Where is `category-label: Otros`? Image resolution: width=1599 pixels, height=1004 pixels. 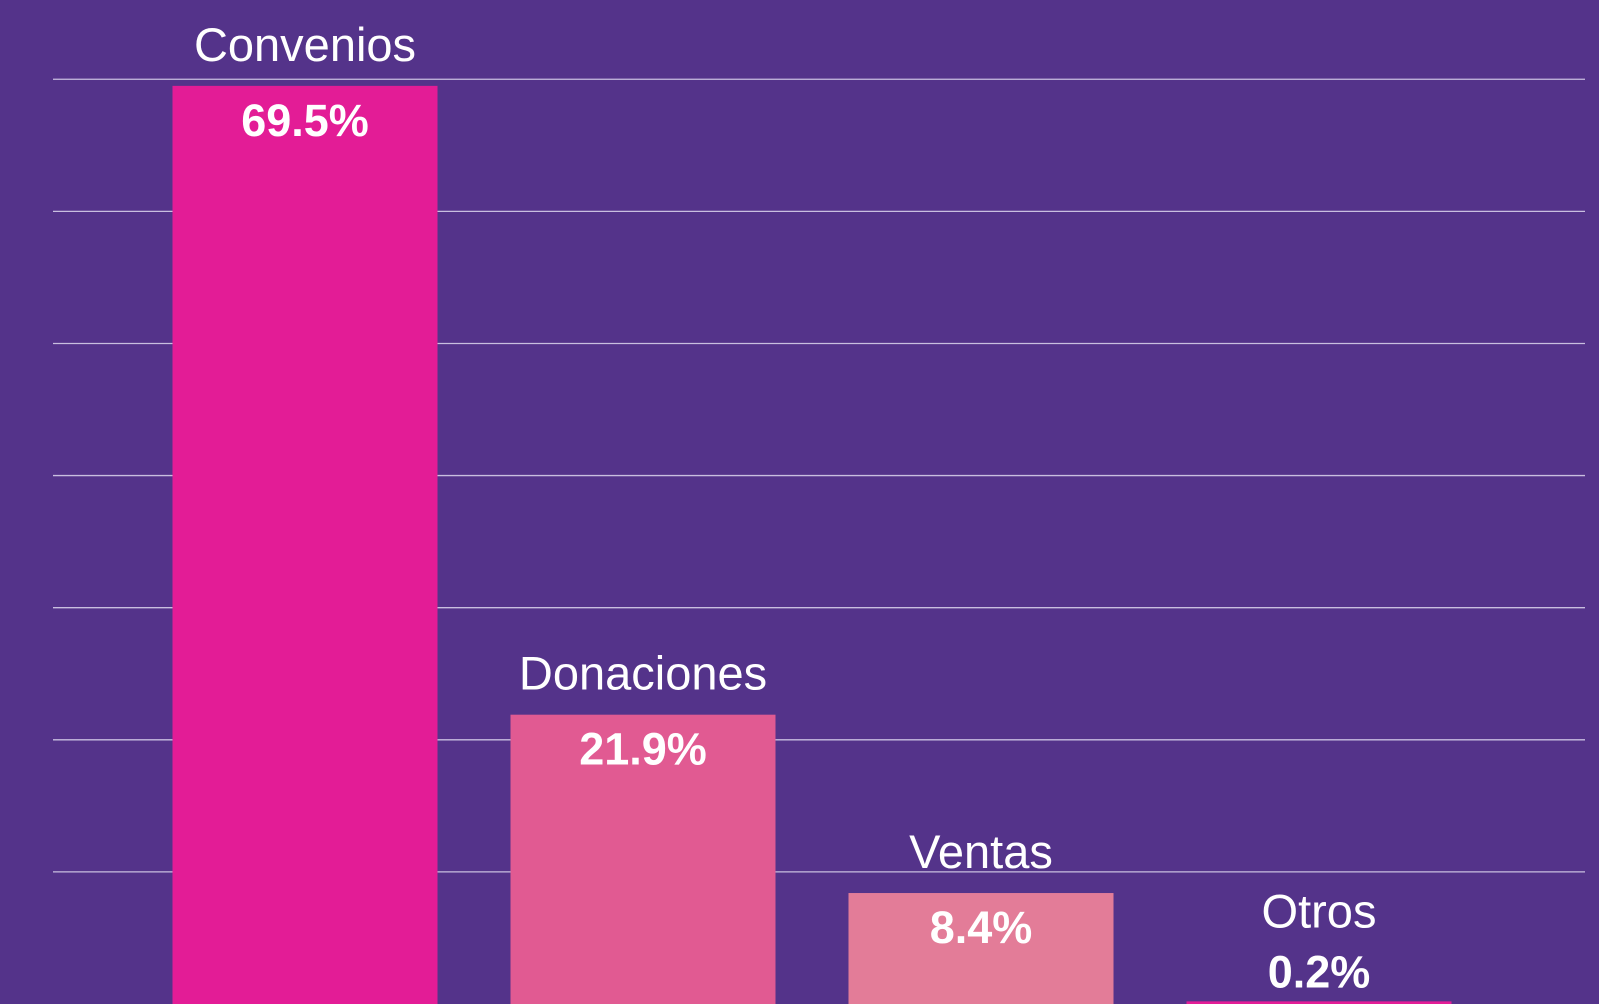 category-label: Otros is located at coordinates (1319, 910).